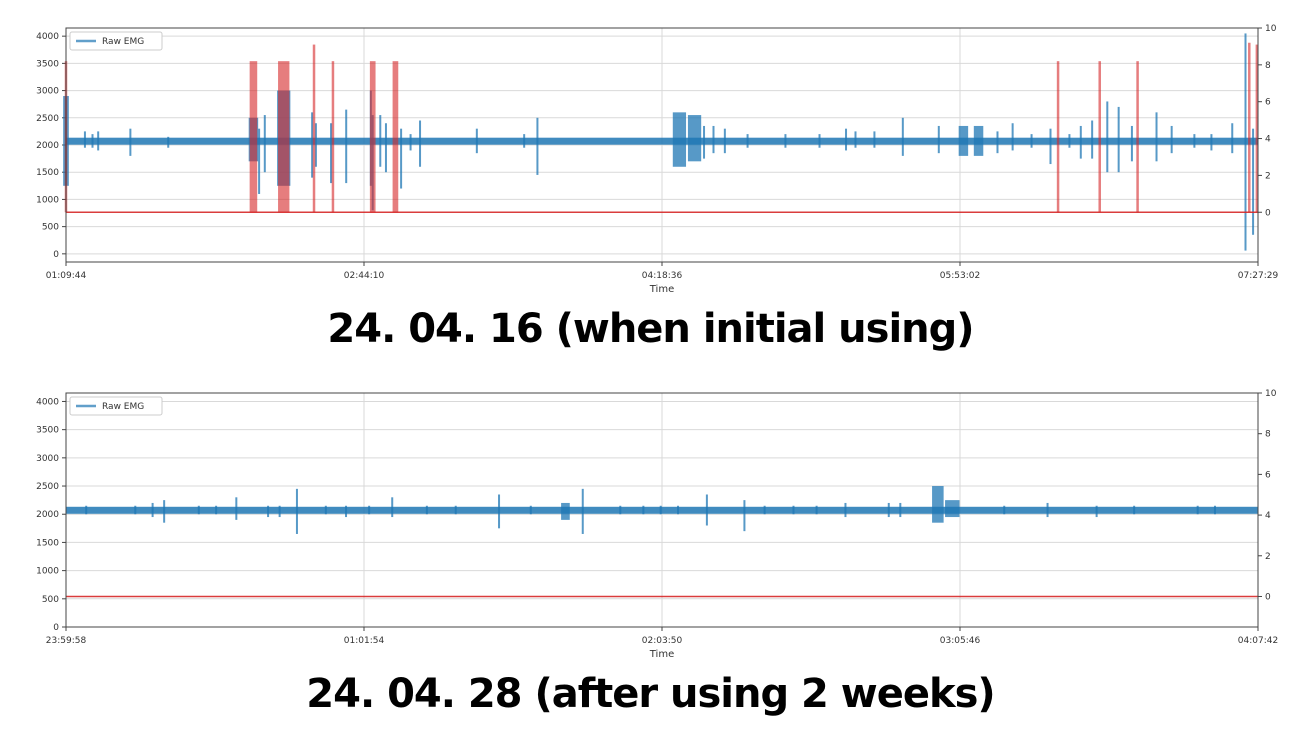  What do you see at coordinates (1258, 641) in the screenshot?
I see `x-tick-label: 04:07:42` at bounding box center [1258, 641].